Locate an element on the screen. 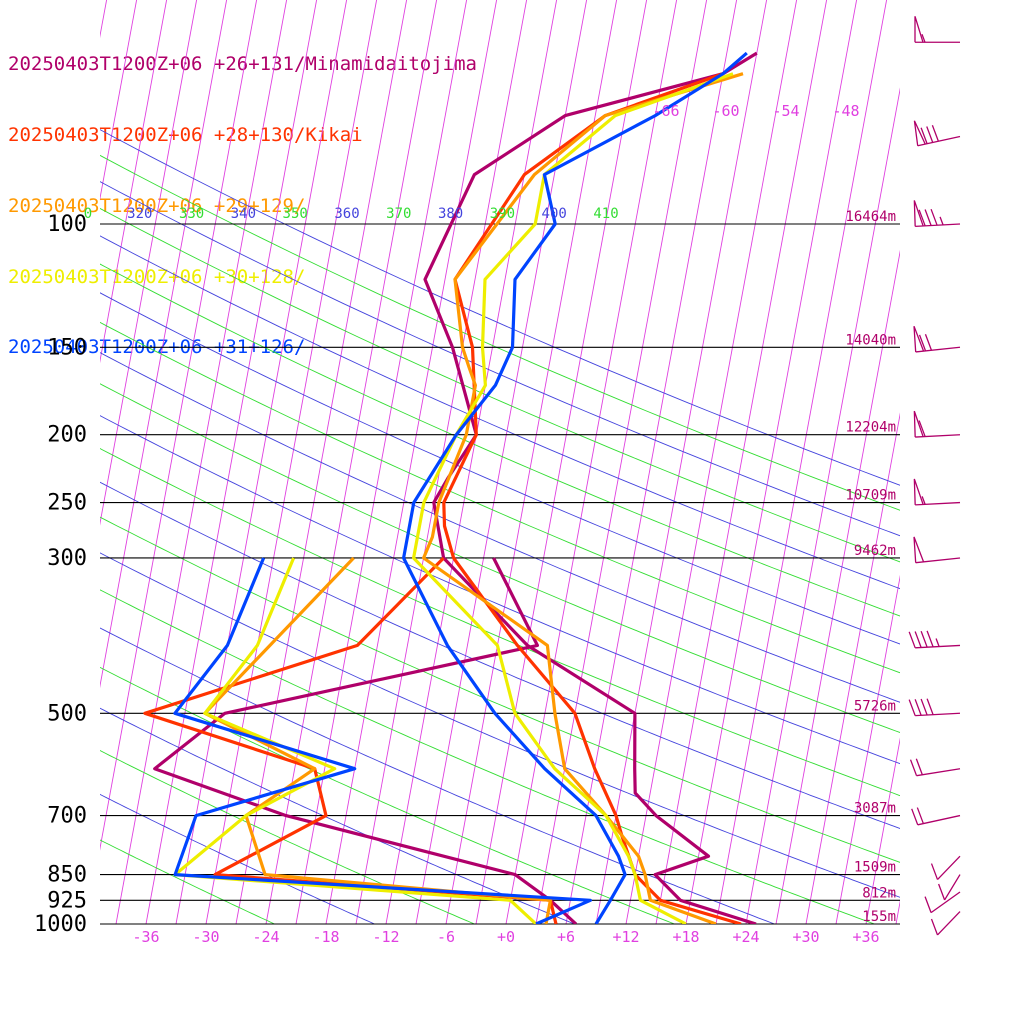 The width and height of the screenshot is (1024, 1024). theta-label-350: 350 is located at coordinates (295, 214).